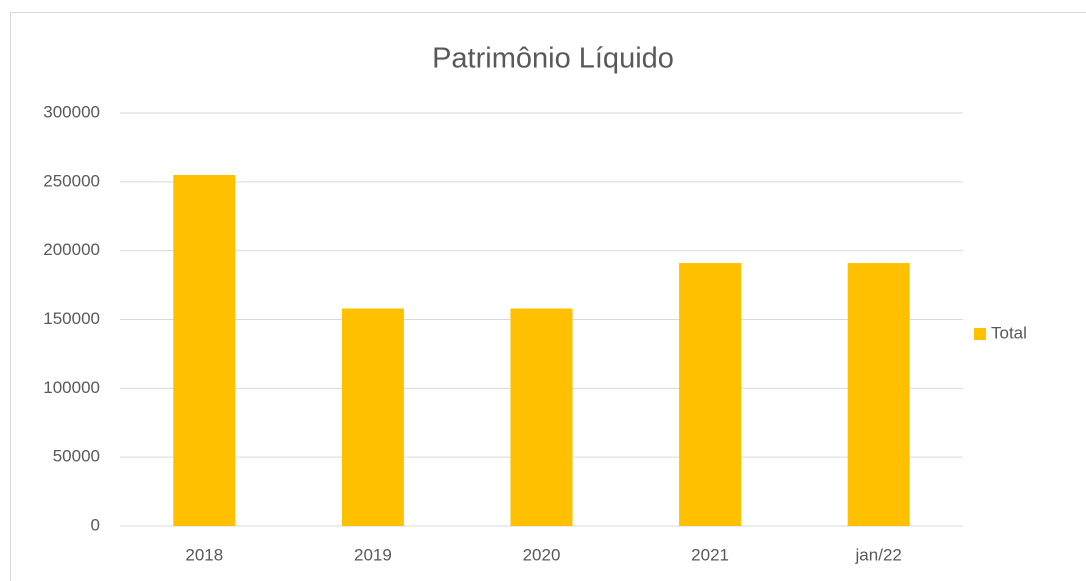 This screenshot has height=581, width=1086. Describe the element at coordinates (542, 554) in the screenshot. I see `x-tick-label: 2020` at that location.